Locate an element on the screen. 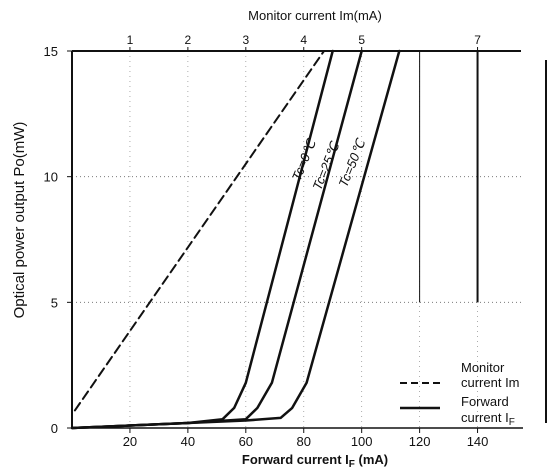  x-tick-label-20: 20 is located at coordinates (130, 441).